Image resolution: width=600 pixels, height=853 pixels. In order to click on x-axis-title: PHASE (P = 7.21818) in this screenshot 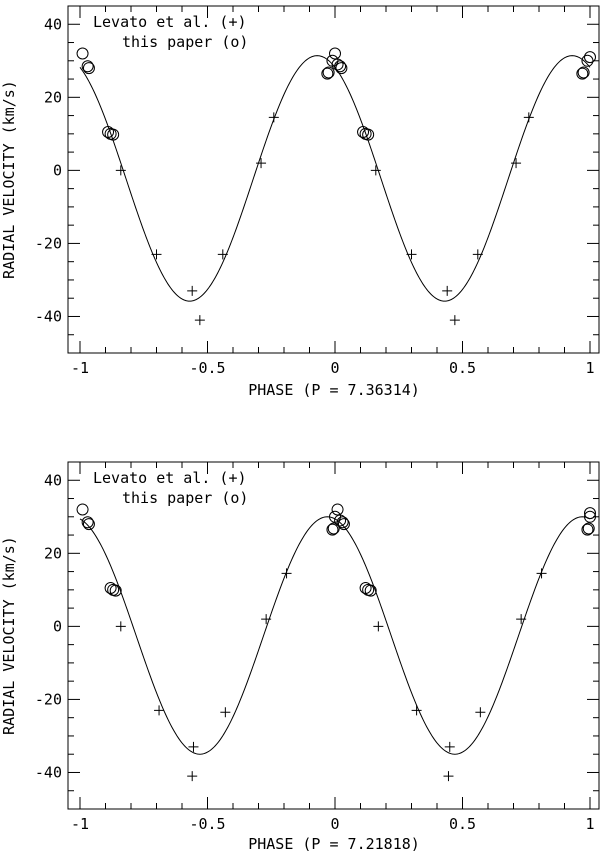, I will do `click(334, 844)`.